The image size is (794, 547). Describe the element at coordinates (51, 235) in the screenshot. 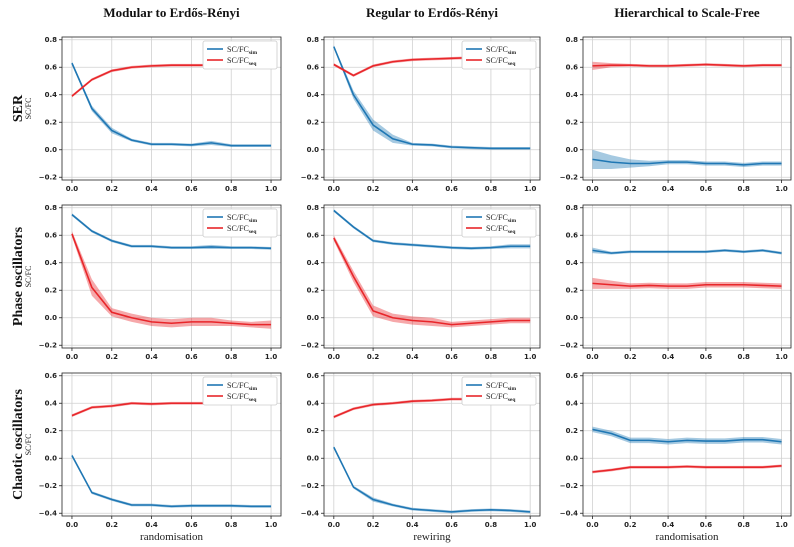

I see `y-tick-label: 0.6` at that location.